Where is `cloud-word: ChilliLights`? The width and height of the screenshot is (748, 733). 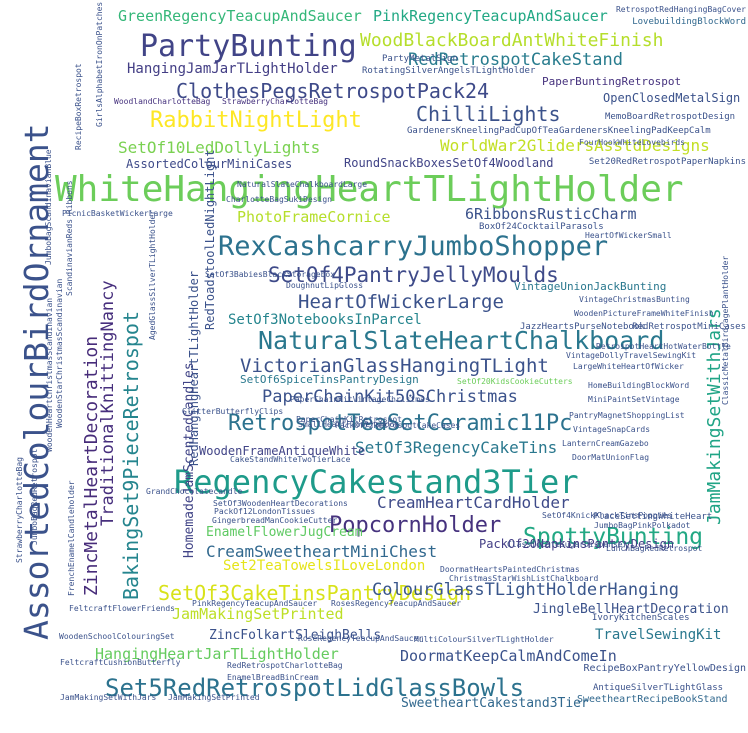 cloud-word: ChilliLights is located at coordinates (488, 114).